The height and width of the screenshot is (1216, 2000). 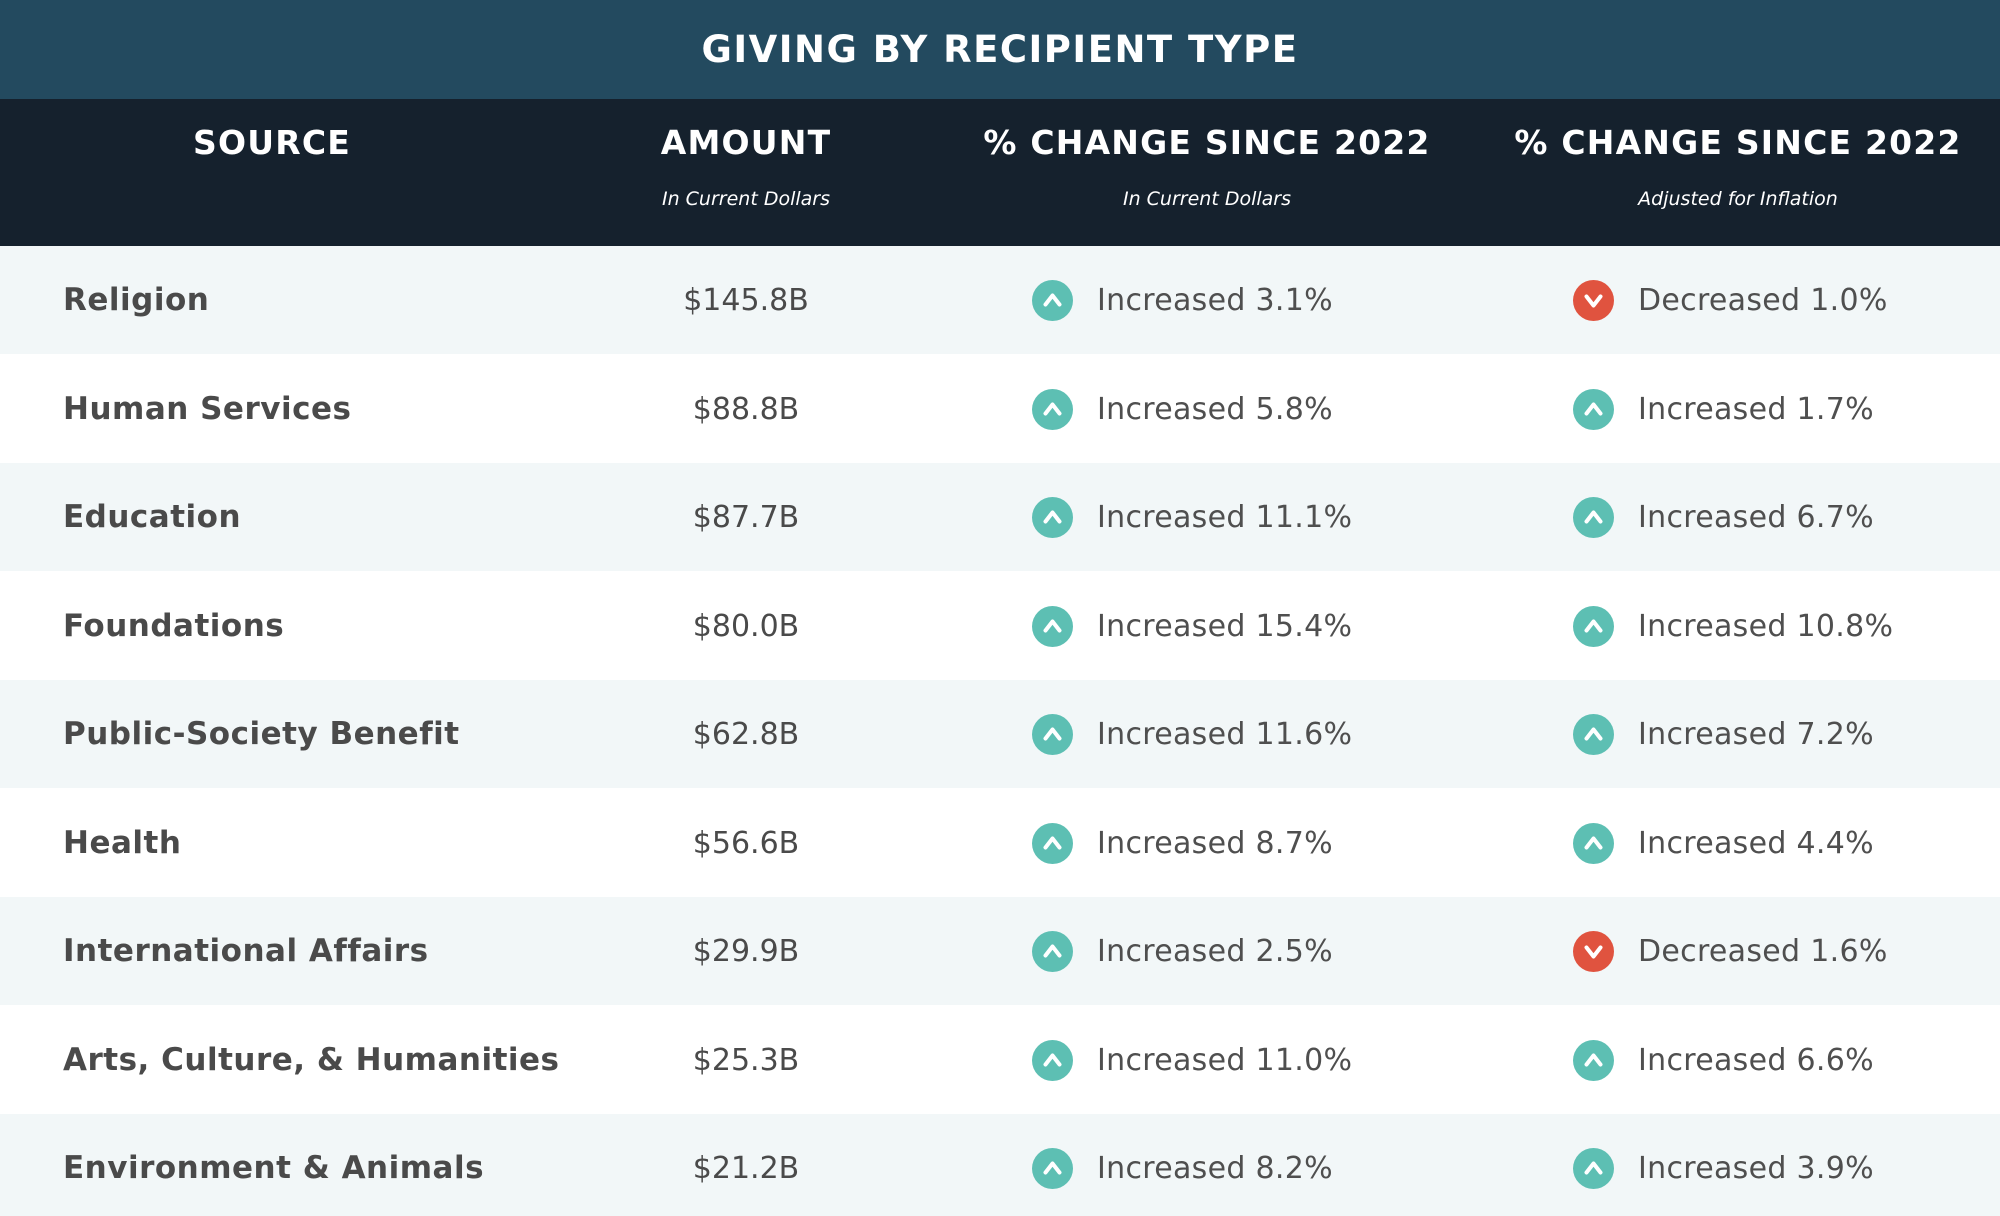 I want to click on amount-cell: $80.0B, so click(x=746, y=626).